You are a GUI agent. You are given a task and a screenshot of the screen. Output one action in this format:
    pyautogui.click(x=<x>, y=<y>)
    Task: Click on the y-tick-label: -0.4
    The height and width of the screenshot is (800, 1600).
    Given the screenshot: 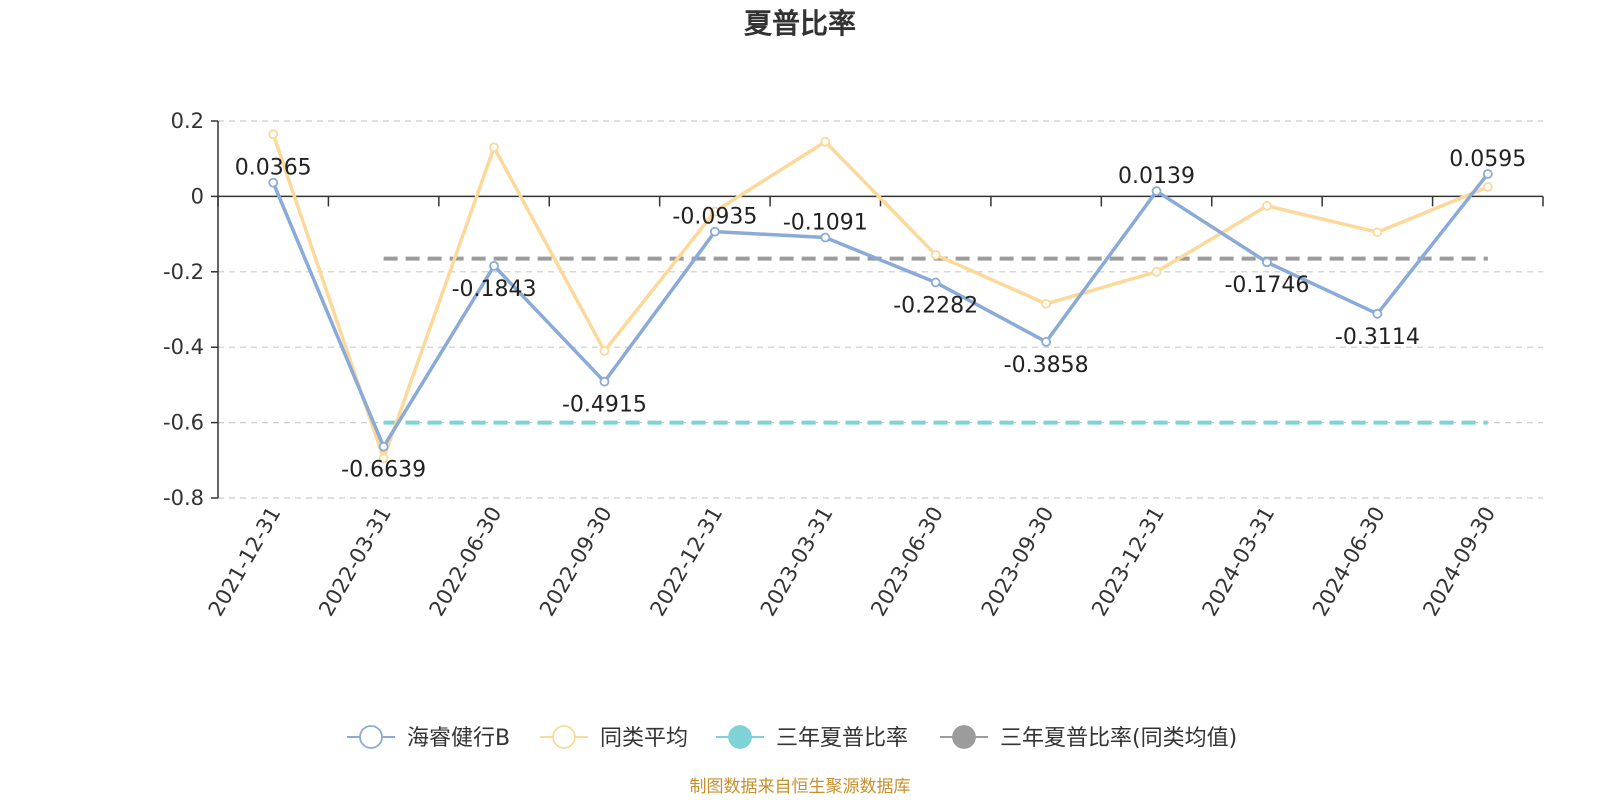 What is the action you would take?
    pyautogui.click(x=183, y=347)
    